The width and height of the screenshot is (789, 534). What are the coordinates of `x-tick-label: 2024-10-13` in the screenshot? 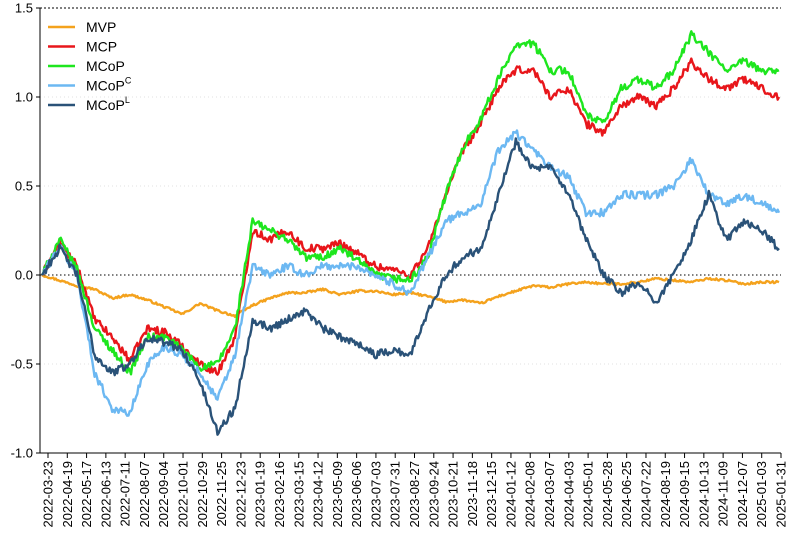 It's located at (703, 494).